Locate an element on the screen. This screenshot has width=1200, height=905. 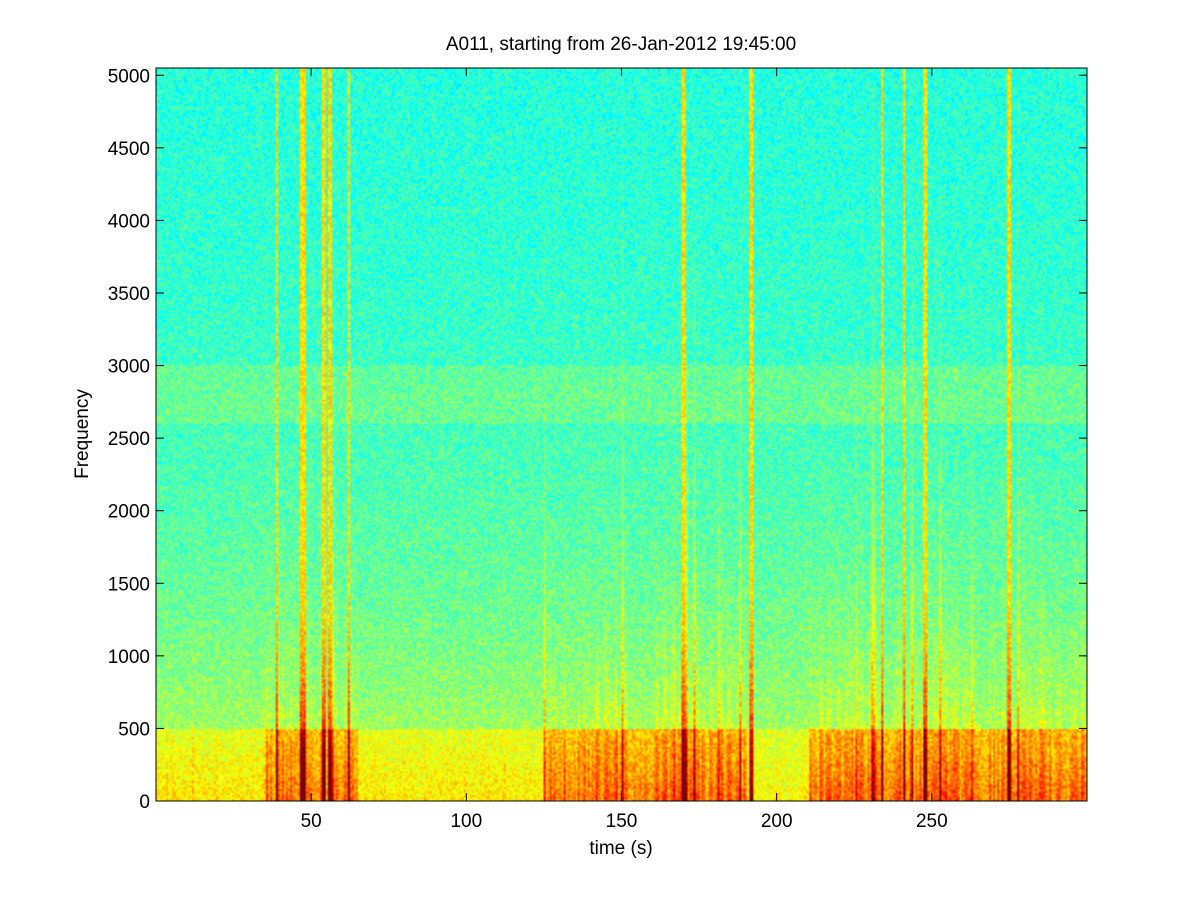
y-tick-label: 2000 is located at coordinates (129, 512).